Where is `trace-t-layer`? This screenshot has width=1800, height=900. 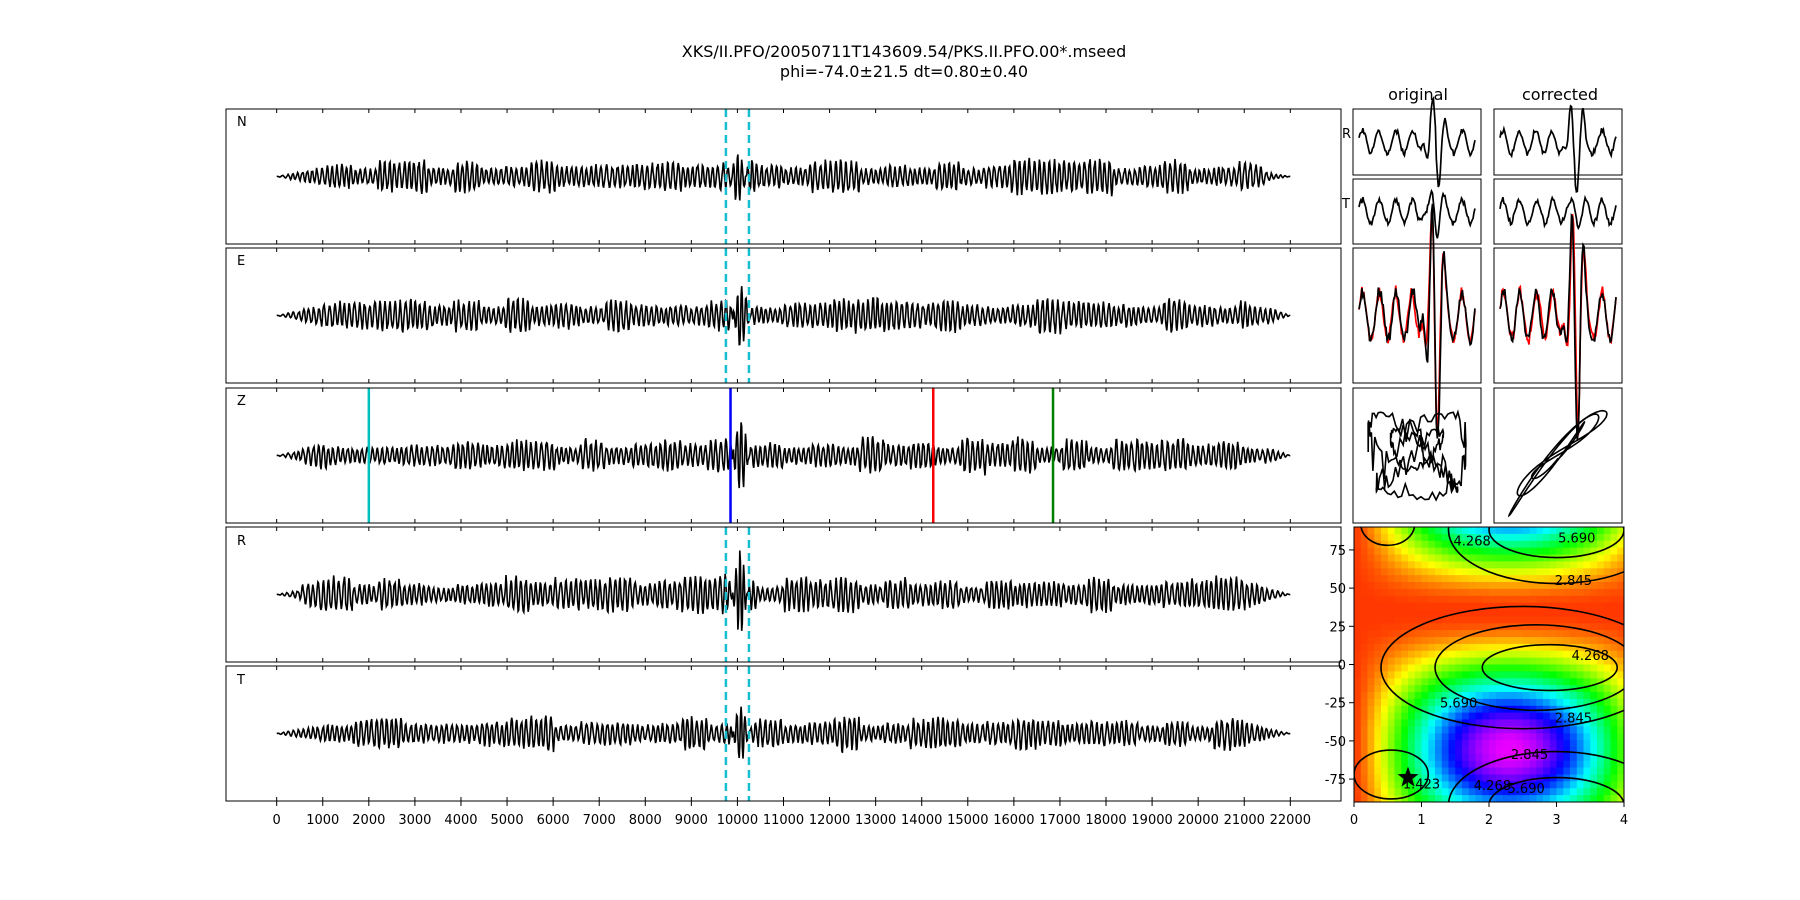 trace-t-layer is located at coordinates (783, 733).